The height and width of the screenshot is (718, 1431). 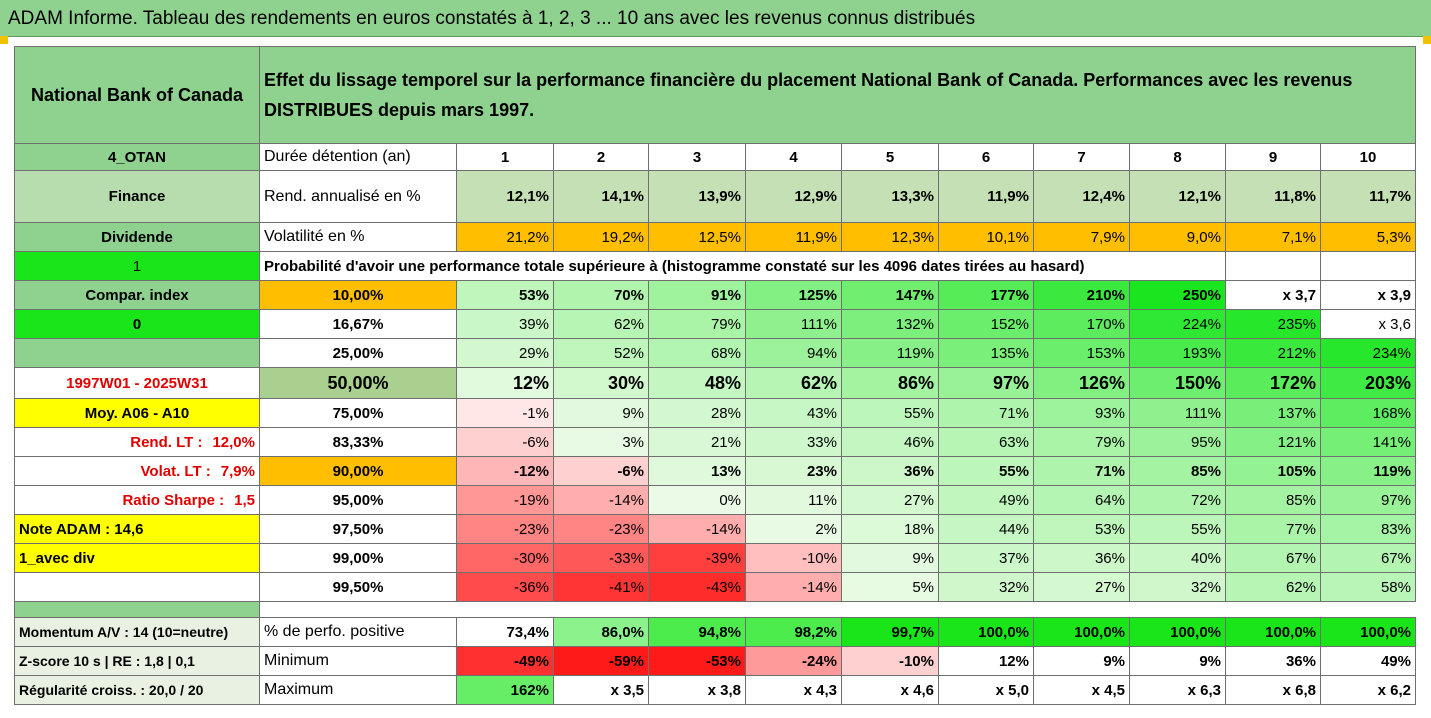 What do you see at coordinates (697, 442) in the screenshot?
I see `quantile-value-cell: 21%` at bounding box center [697, 442].